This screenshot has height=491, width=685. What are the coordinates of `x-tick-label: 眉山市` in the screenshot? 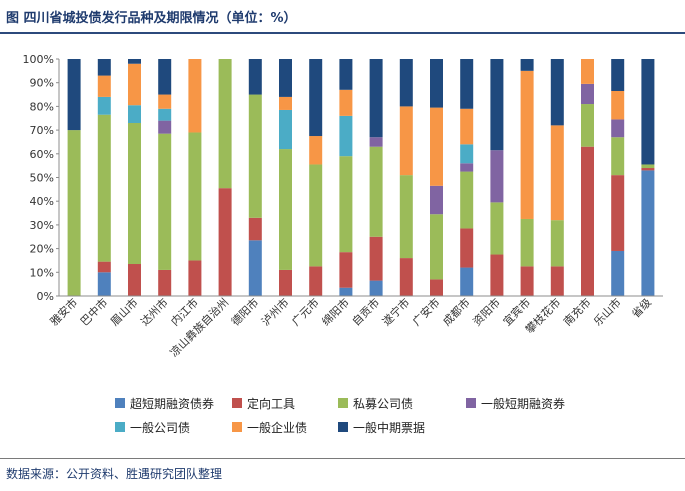 It's located at (123, 311).